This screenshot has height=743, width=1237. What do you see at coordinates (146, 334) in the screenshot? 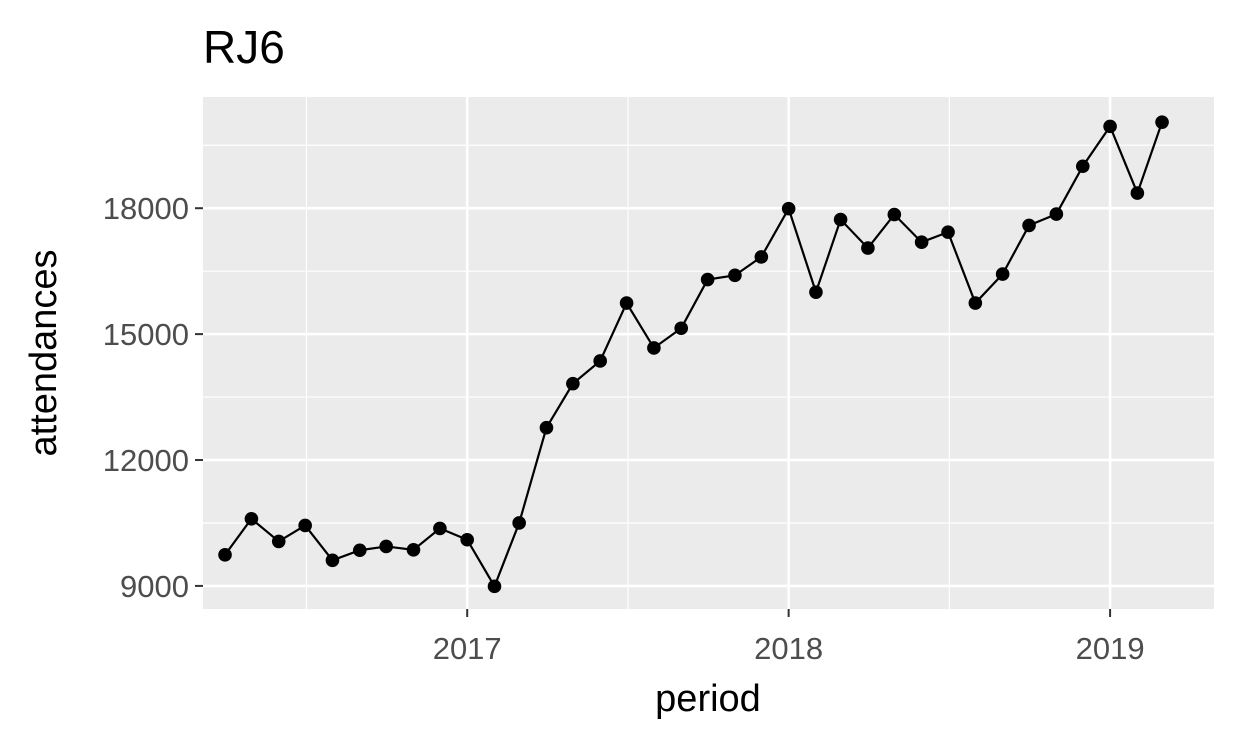
I see `y-tick-label: 15000` at bounding box center [146, 334].